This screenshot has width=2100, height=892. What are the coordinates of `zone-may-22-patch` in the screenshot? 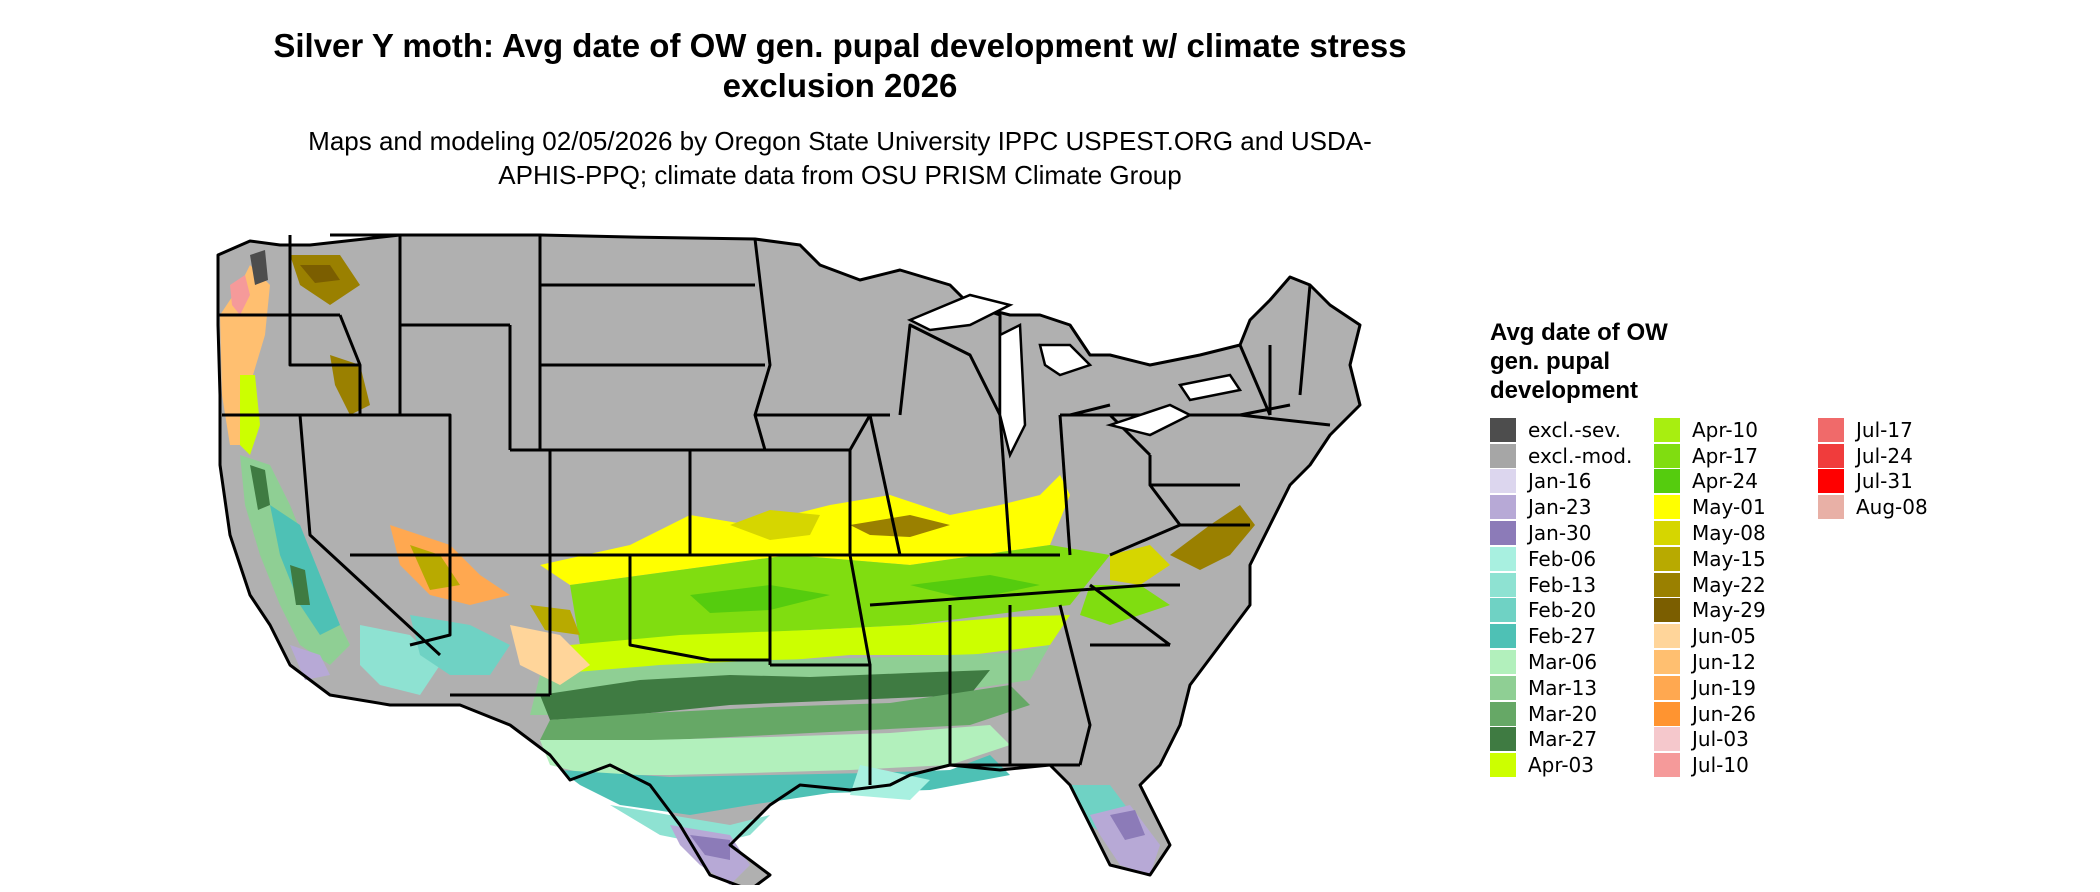 It's located at (900, 526).